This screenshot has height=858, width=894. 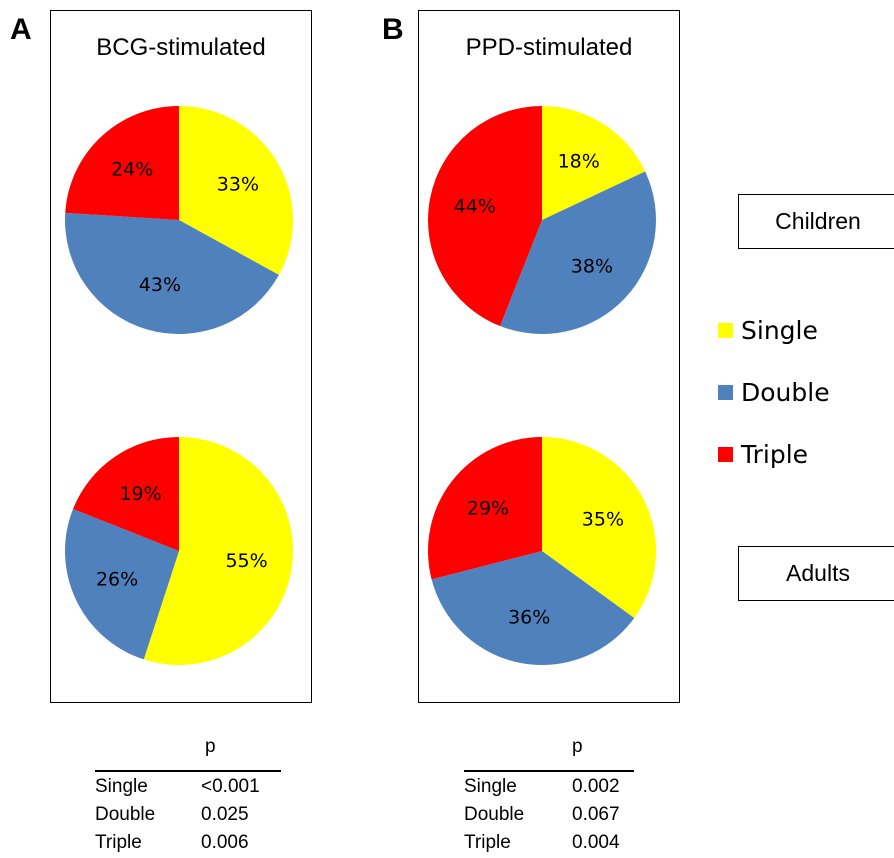 I want to click on pie-slice-label: 43%, so click(x=160, y=285).